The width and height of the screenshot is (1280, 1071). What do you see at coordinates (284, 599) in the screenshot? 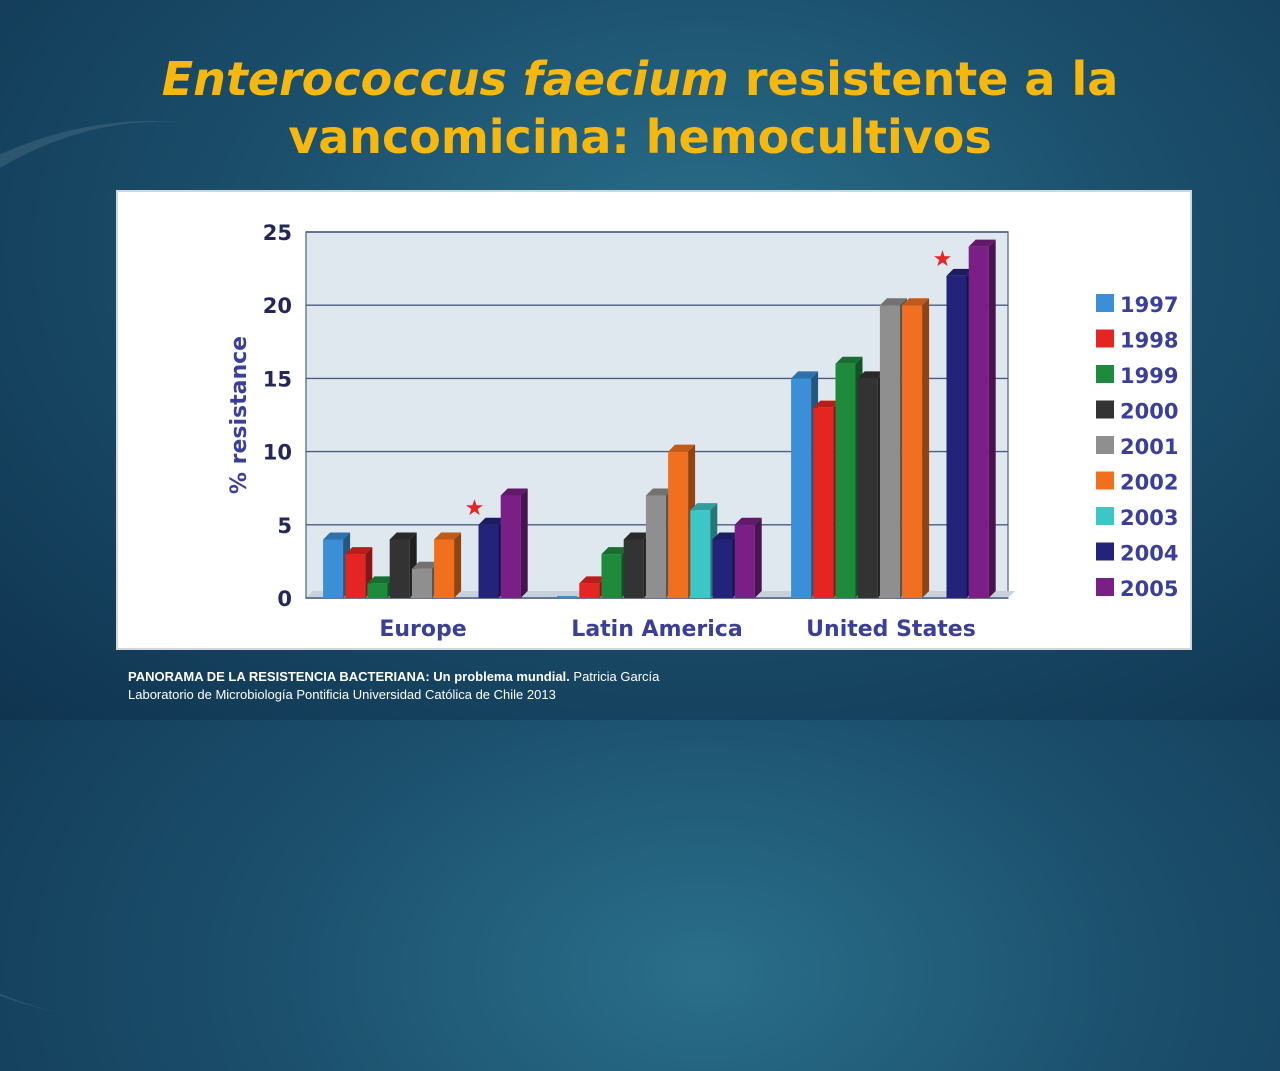
I see `y-tick-label: 0` at bounding box center [284, 599].